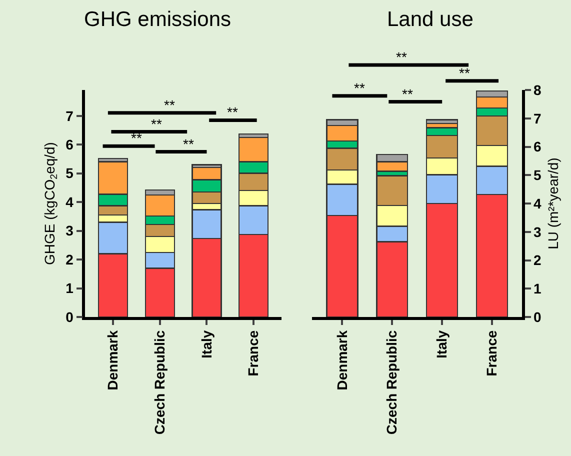 The image size is (571, 456). I want to click on bar, so click(442, 121).